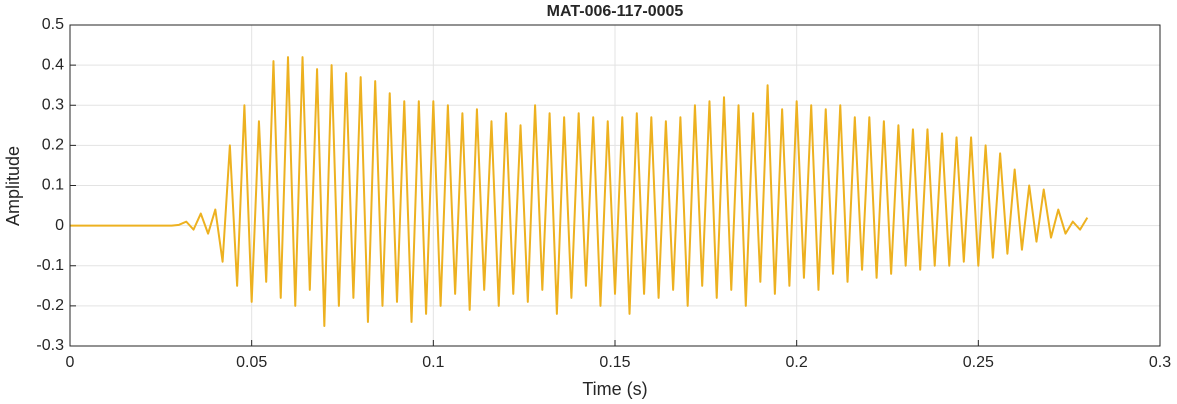  I want to click on chart-title: MAT-006-117-0005, so click(615, 11).